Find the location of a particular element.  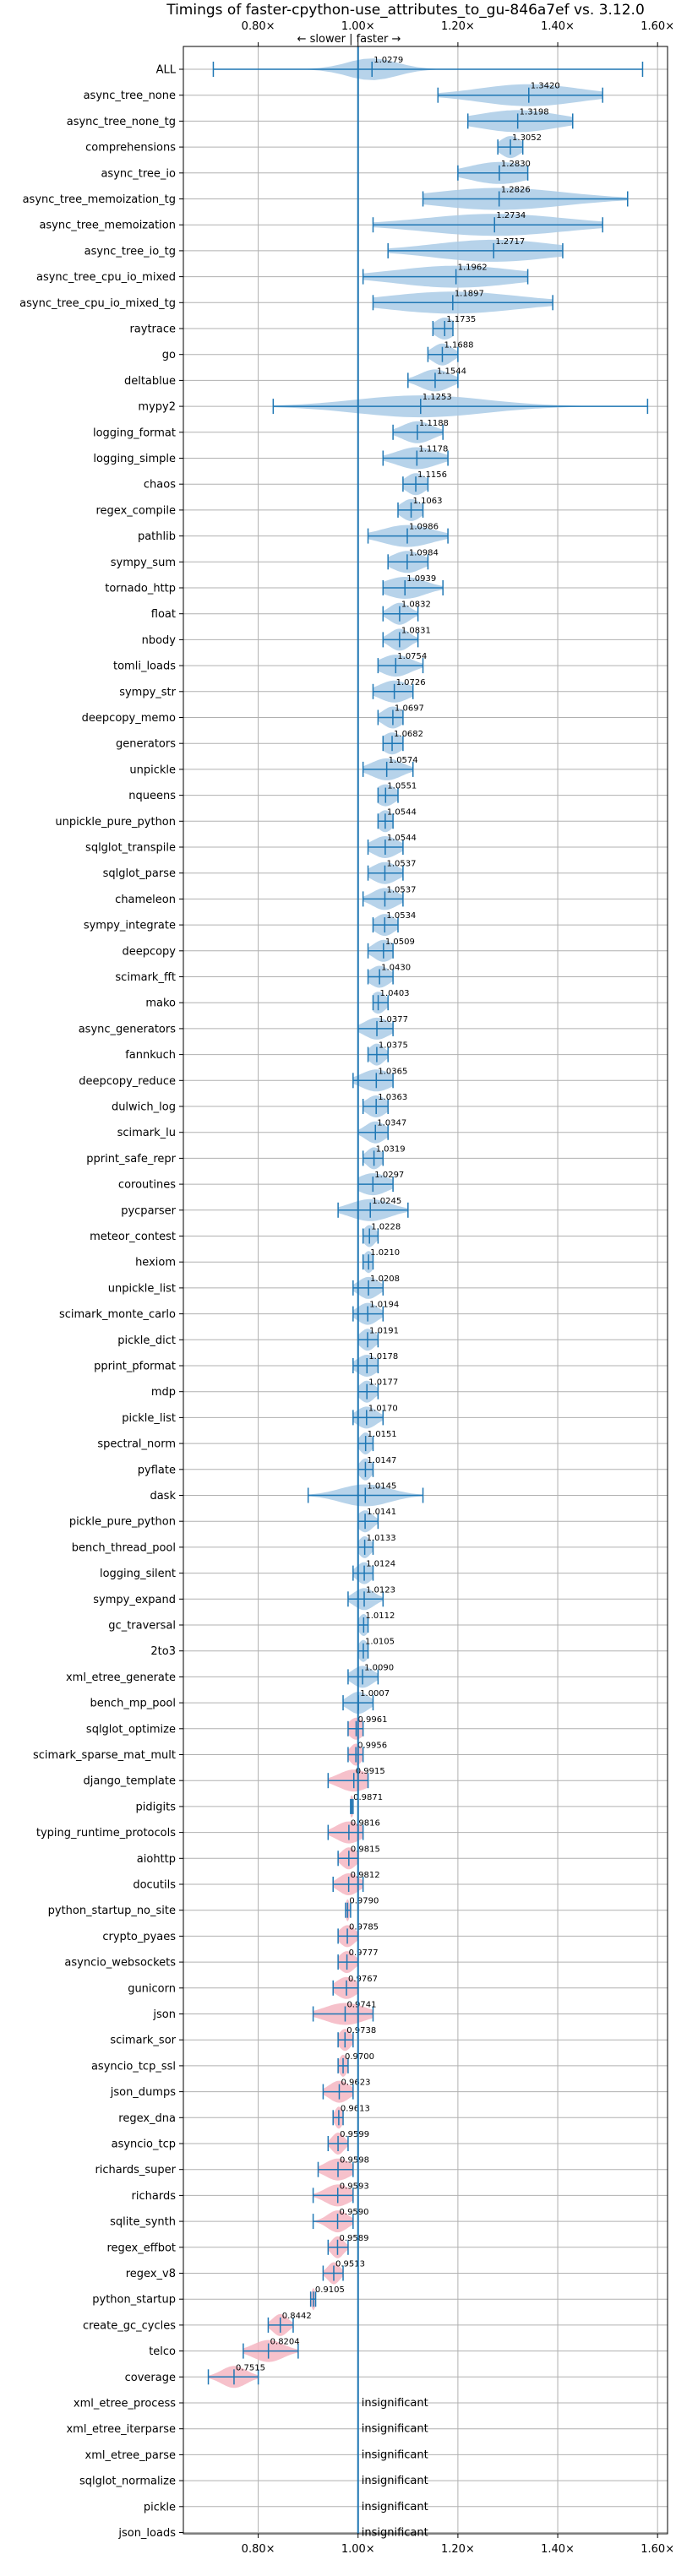

speed-direction-annotation: ← slower | faster → is located at coordinates (349, 39).